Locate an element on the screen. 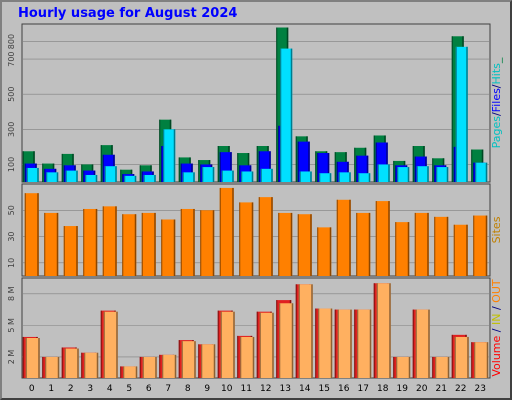  bar-sites-7-shade is located at coordinates (174, 247).